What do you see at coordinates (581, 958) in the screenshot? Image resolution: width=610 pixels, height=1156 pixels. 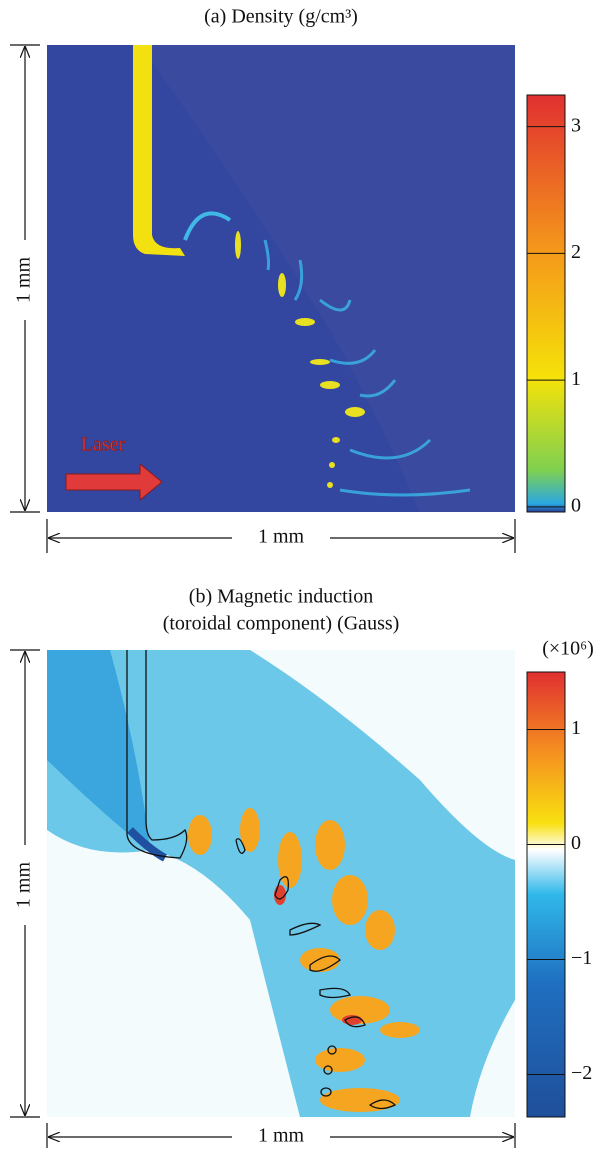 I see `colorbar-tick-label: −1` at bounding box center [581, 958].